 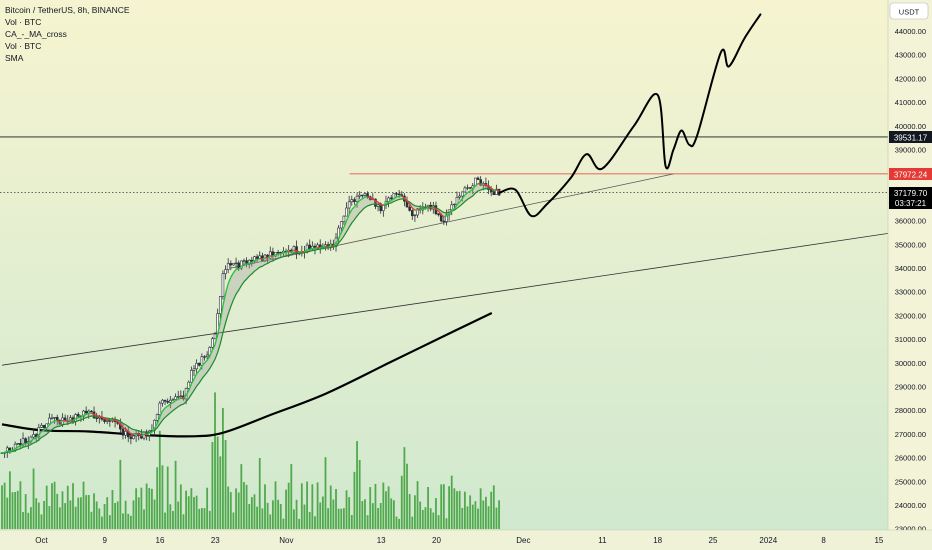 I want to click on time-axis: Oct 9 16 23 Nov 13 20 Dec 11 18 25 2024 8 15, so click(x=466, y=539).